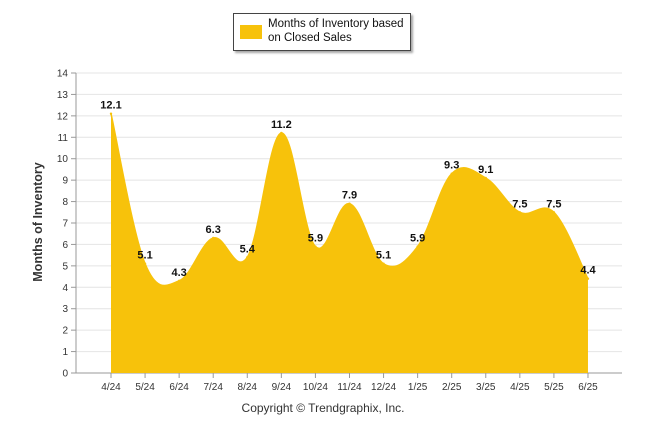  Describe the element at coordinates (63, 138) in the screenshot. I see `y-tick-label: 11` at that location.